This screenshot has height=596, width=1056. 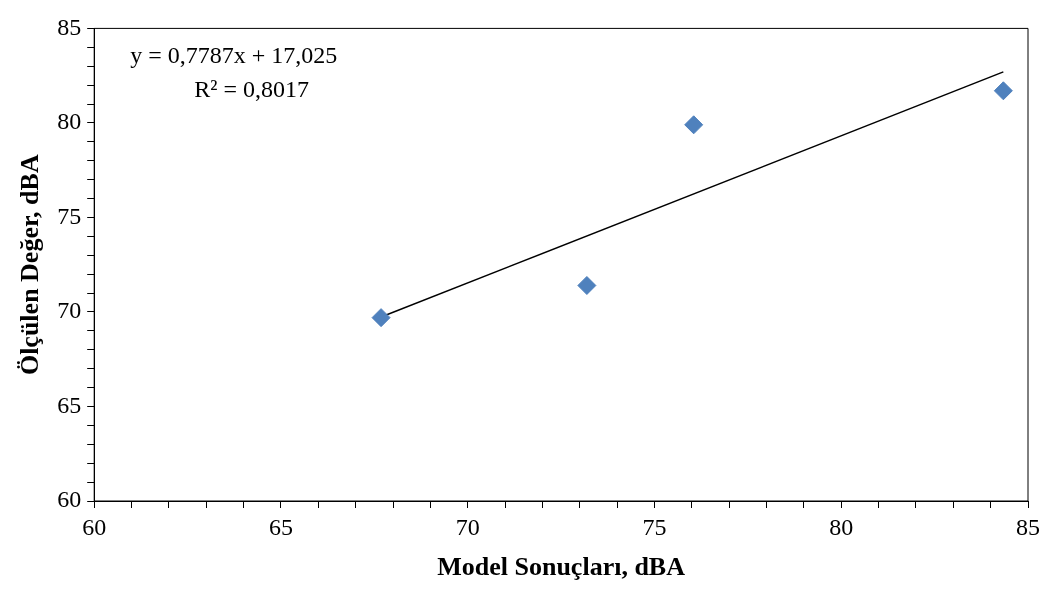 What do you see at coordinates (1028, 526) in the screenshot?
I see `x-tick-label: 85` at bounding box center [1028, 526].